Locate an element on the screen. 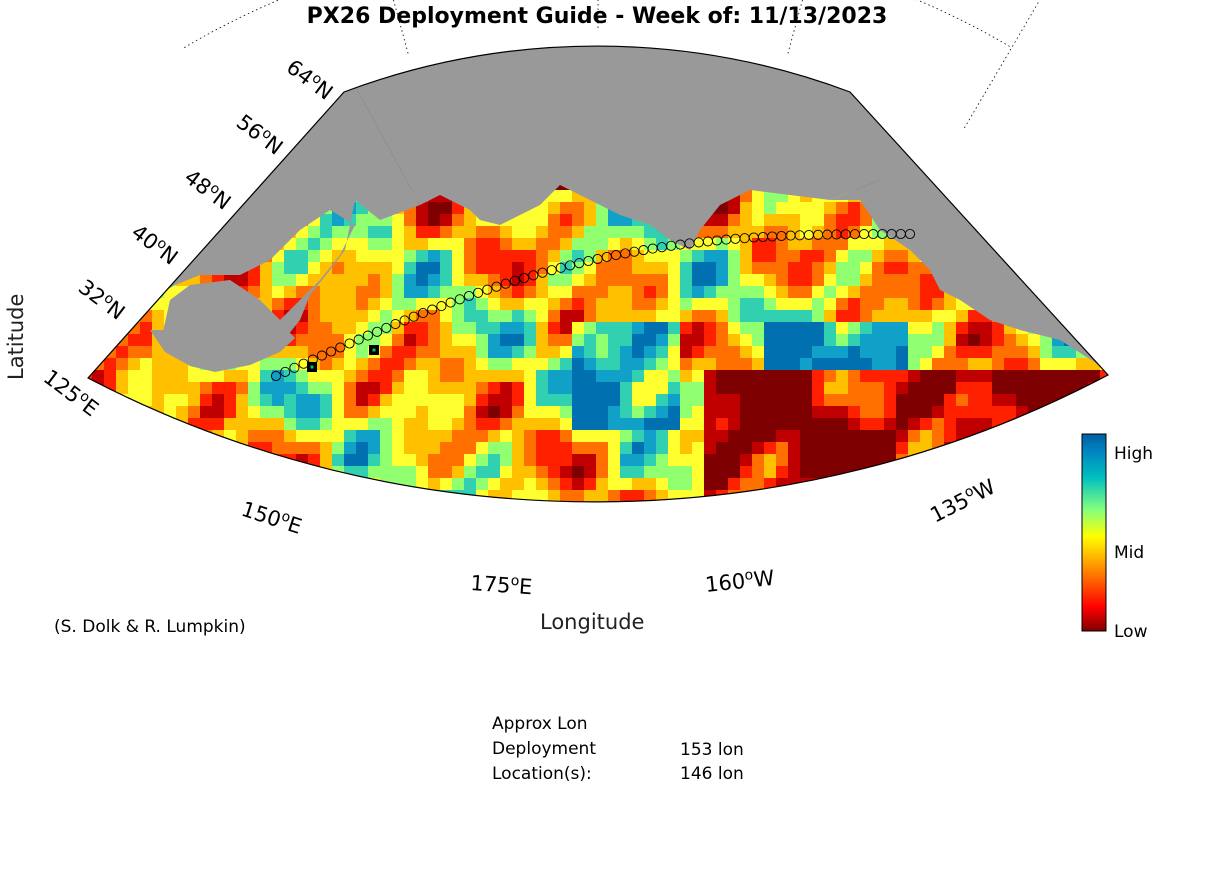 The width and height of the screenshot is (1211, 871). location-label: Location(s): is located at coordinates (542, 774).